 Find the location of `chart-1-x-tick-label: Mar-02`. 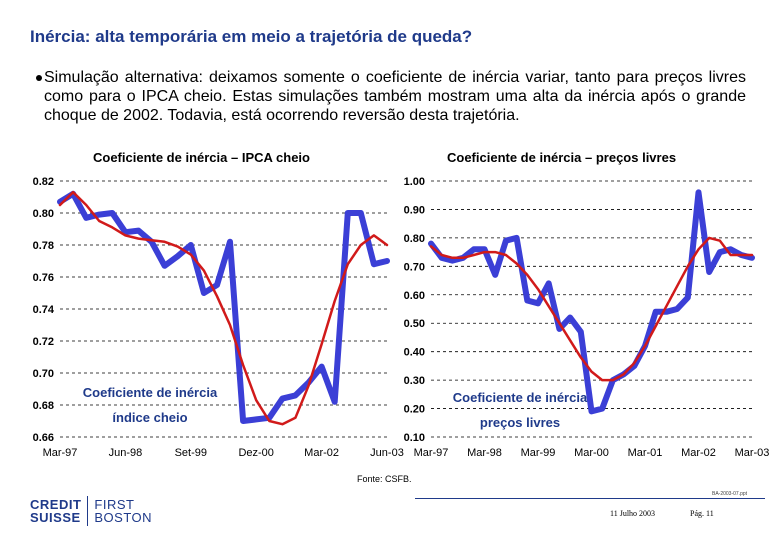

chart-1-x-tick-label: Mar-02 is located at coordinates (321, 453).